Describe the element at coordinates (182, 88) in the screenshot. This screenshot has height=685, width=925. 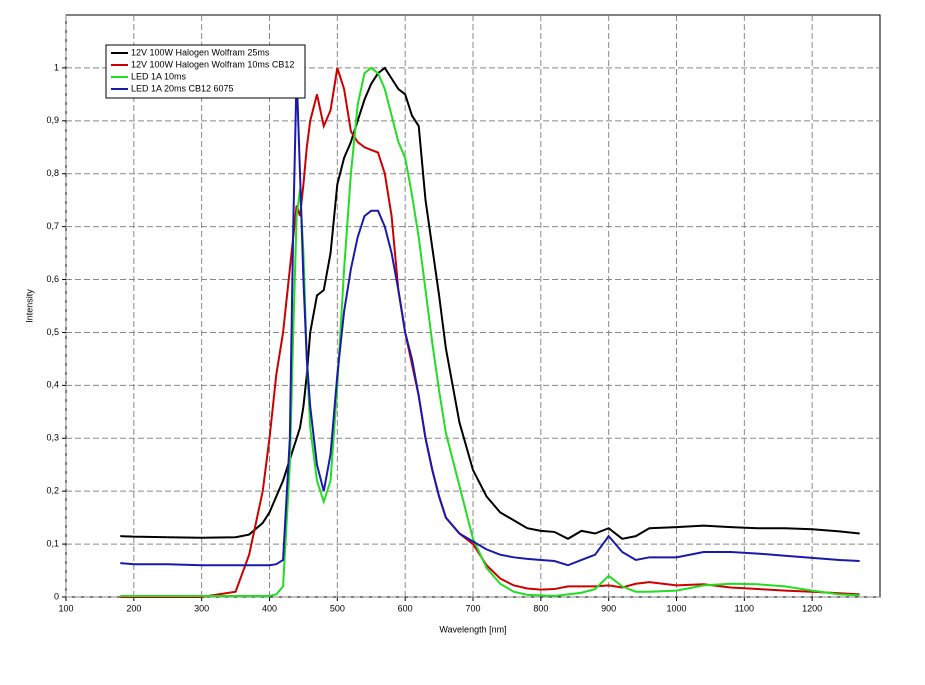
I see `legend-label: LED 1A 20ms CB12 6075` at that location.